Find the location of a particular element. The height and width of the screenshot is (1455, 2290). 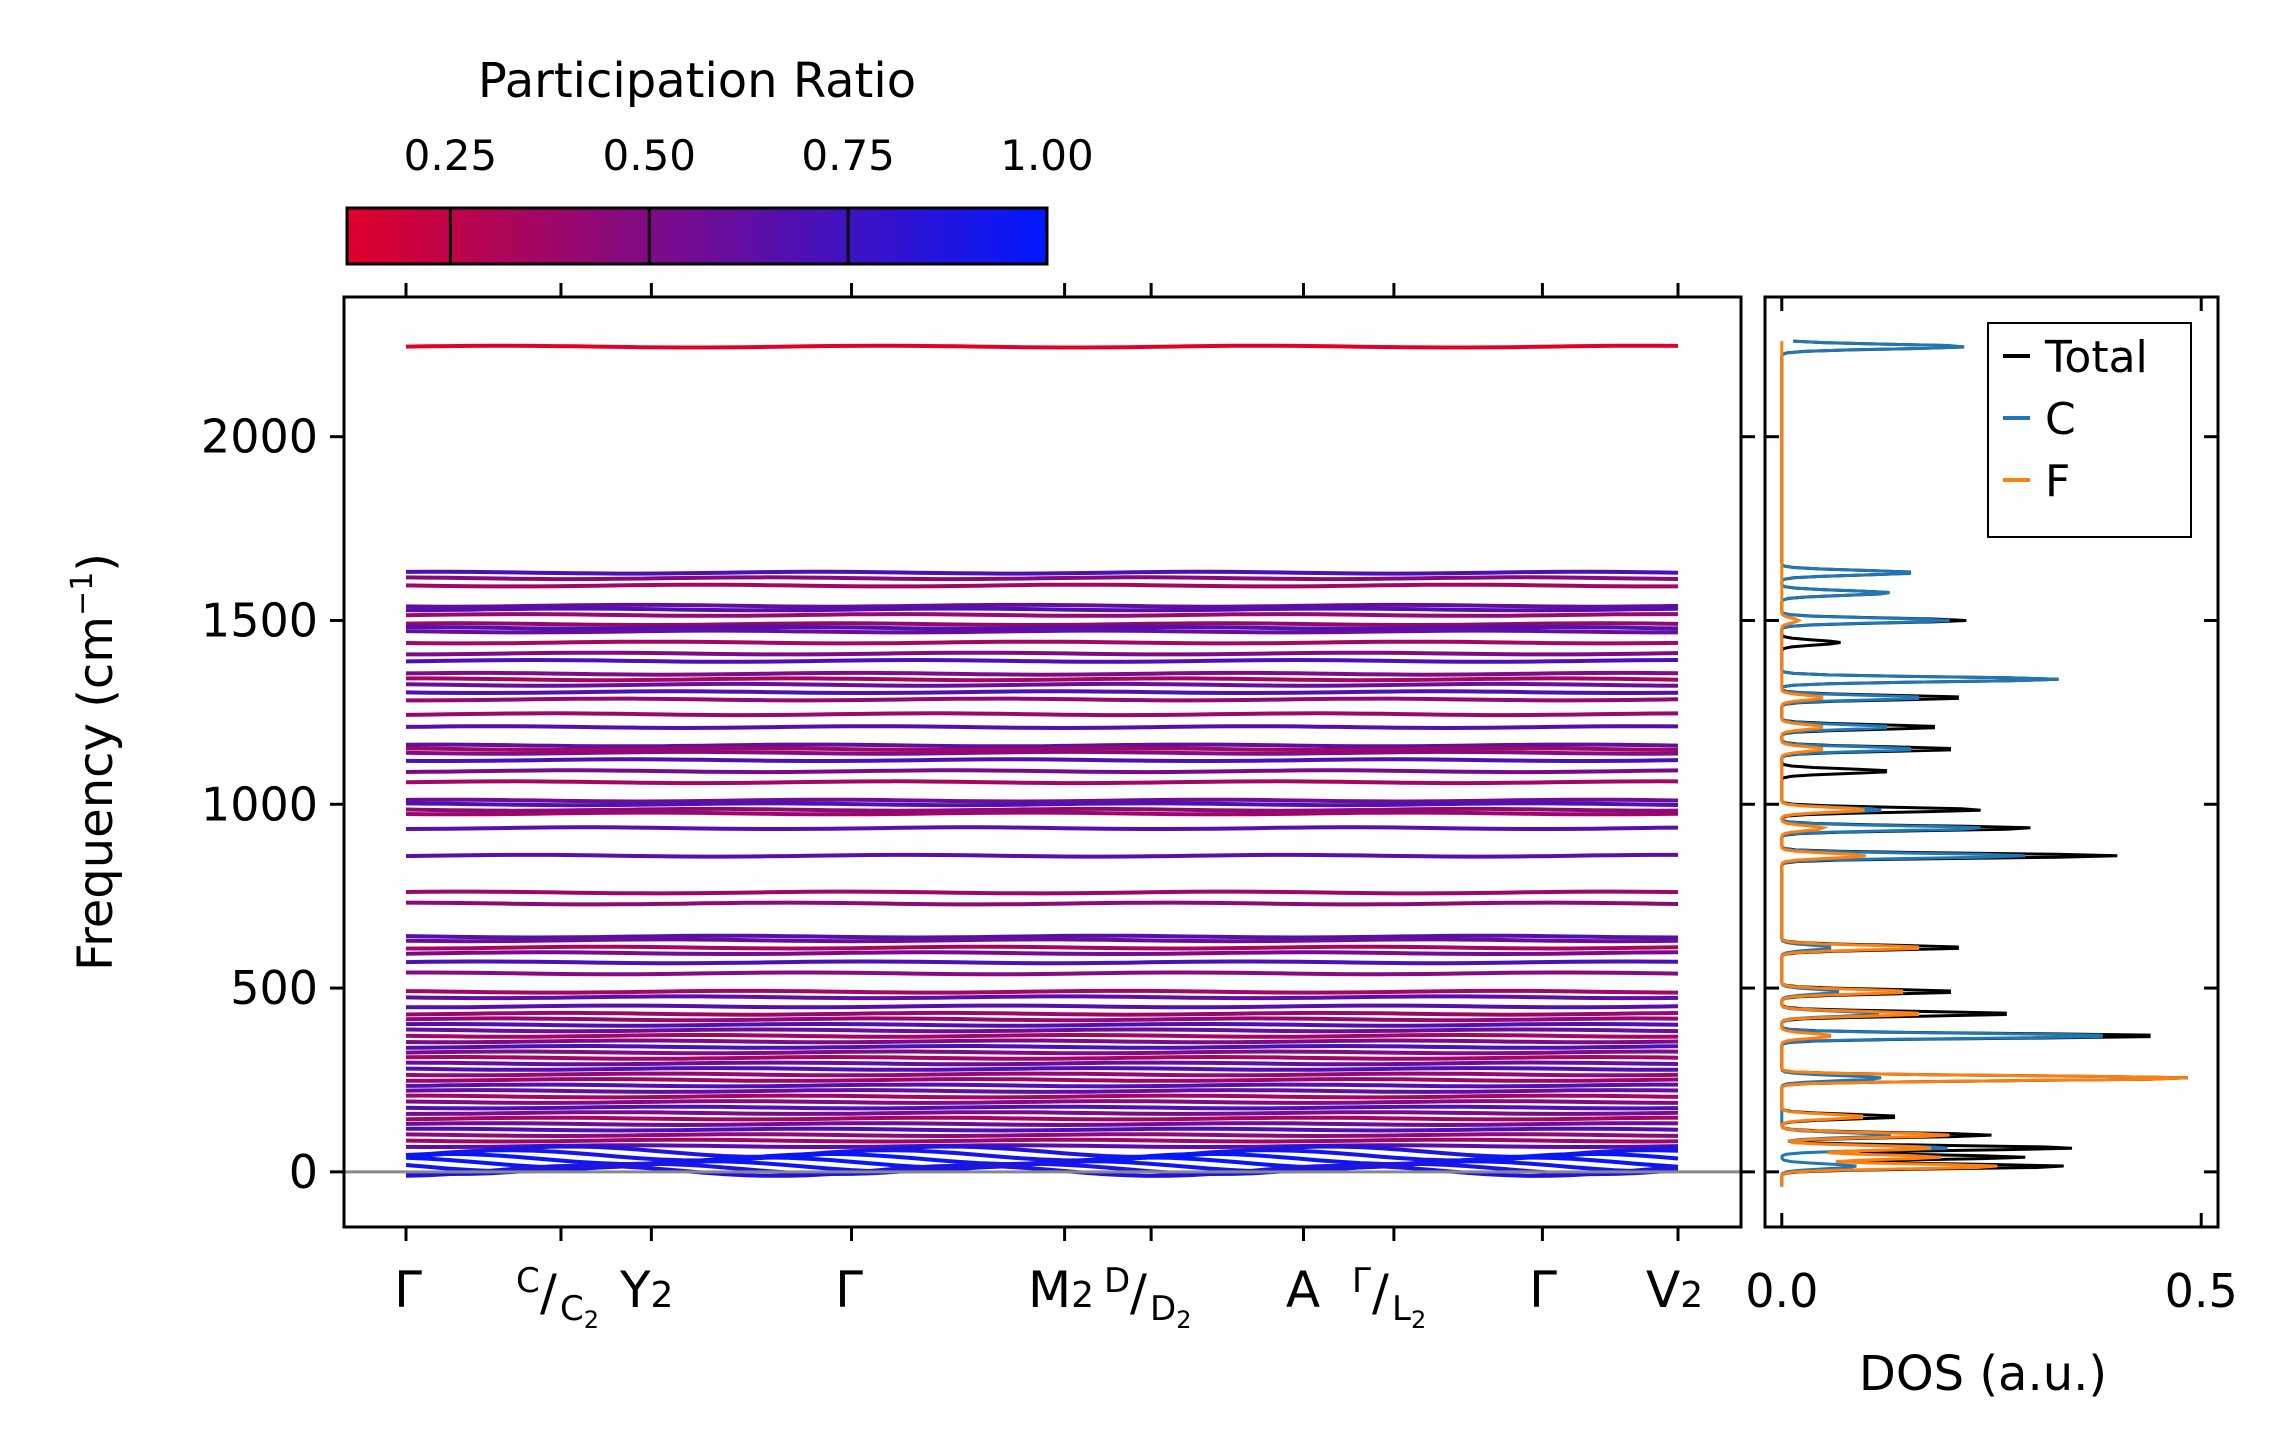

dos-legend: Total CF is located at coordinates (2089, 430).